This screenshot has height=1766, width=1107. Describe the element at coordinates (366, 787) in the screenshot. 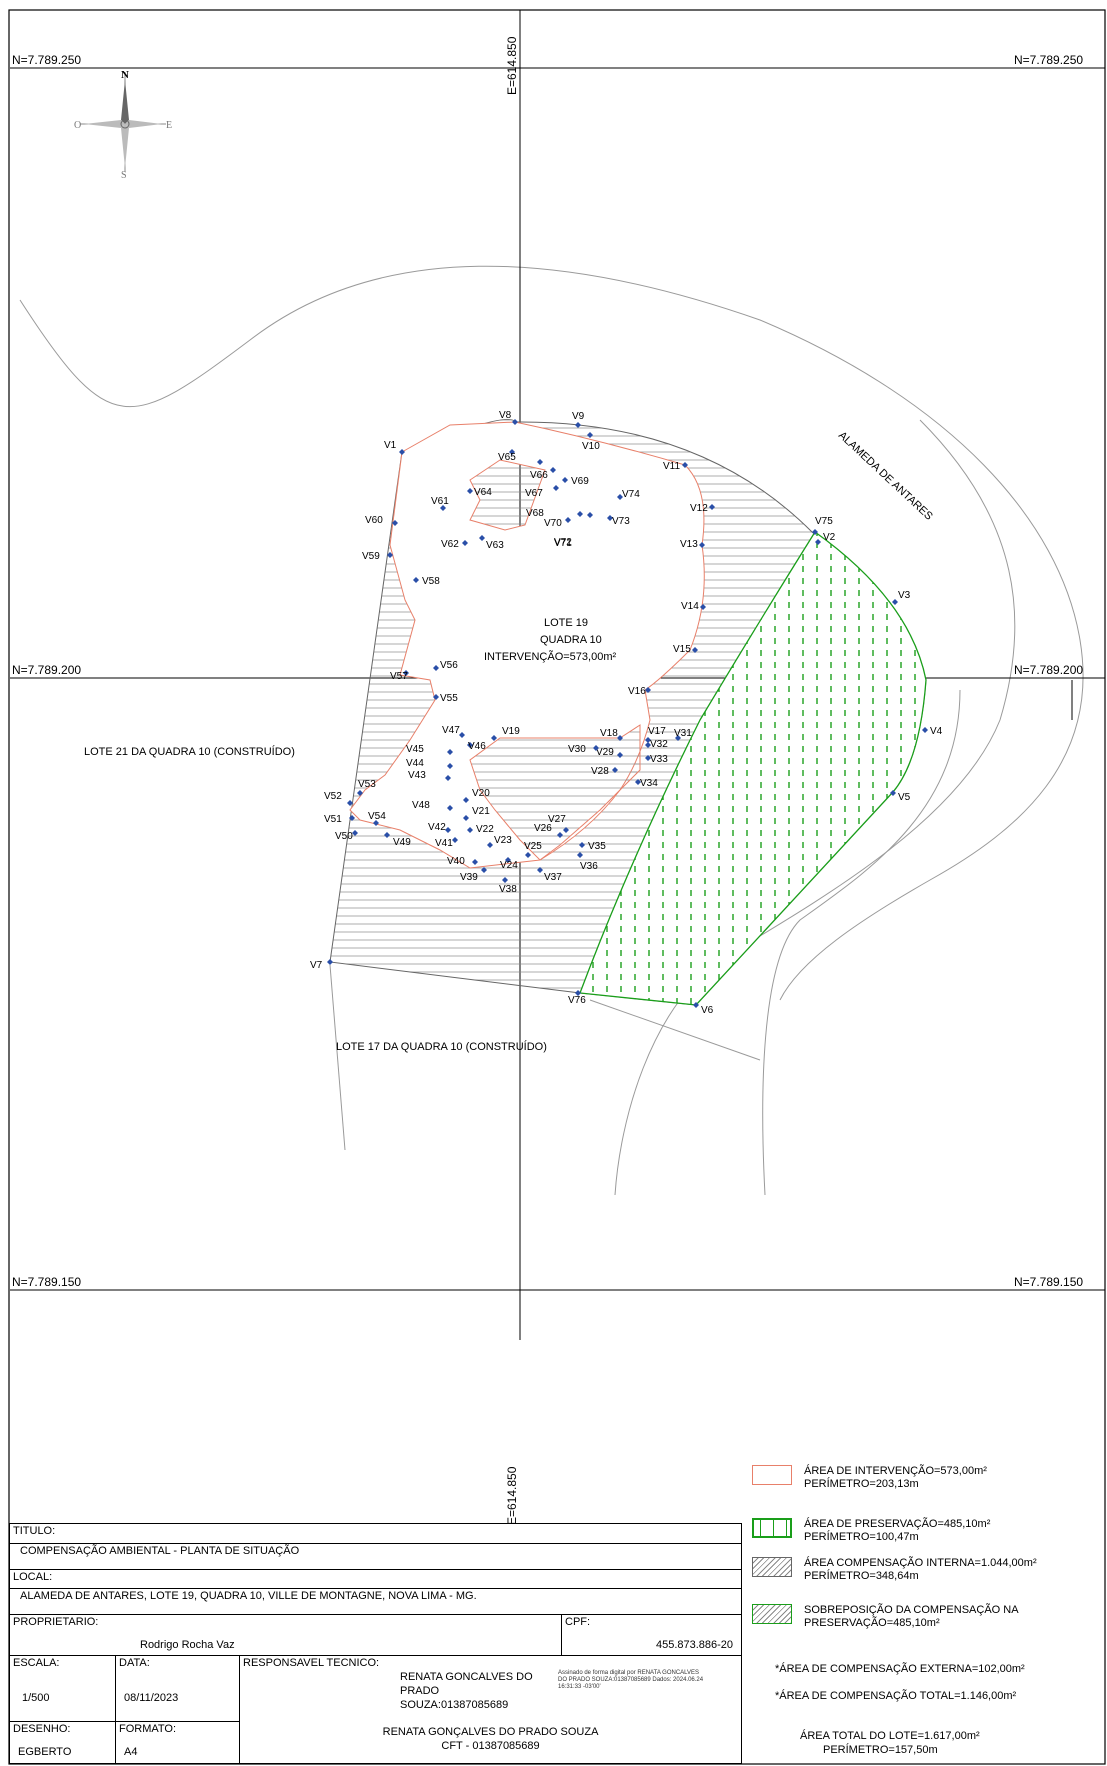

I see `vertex-marker: V53` at that location.